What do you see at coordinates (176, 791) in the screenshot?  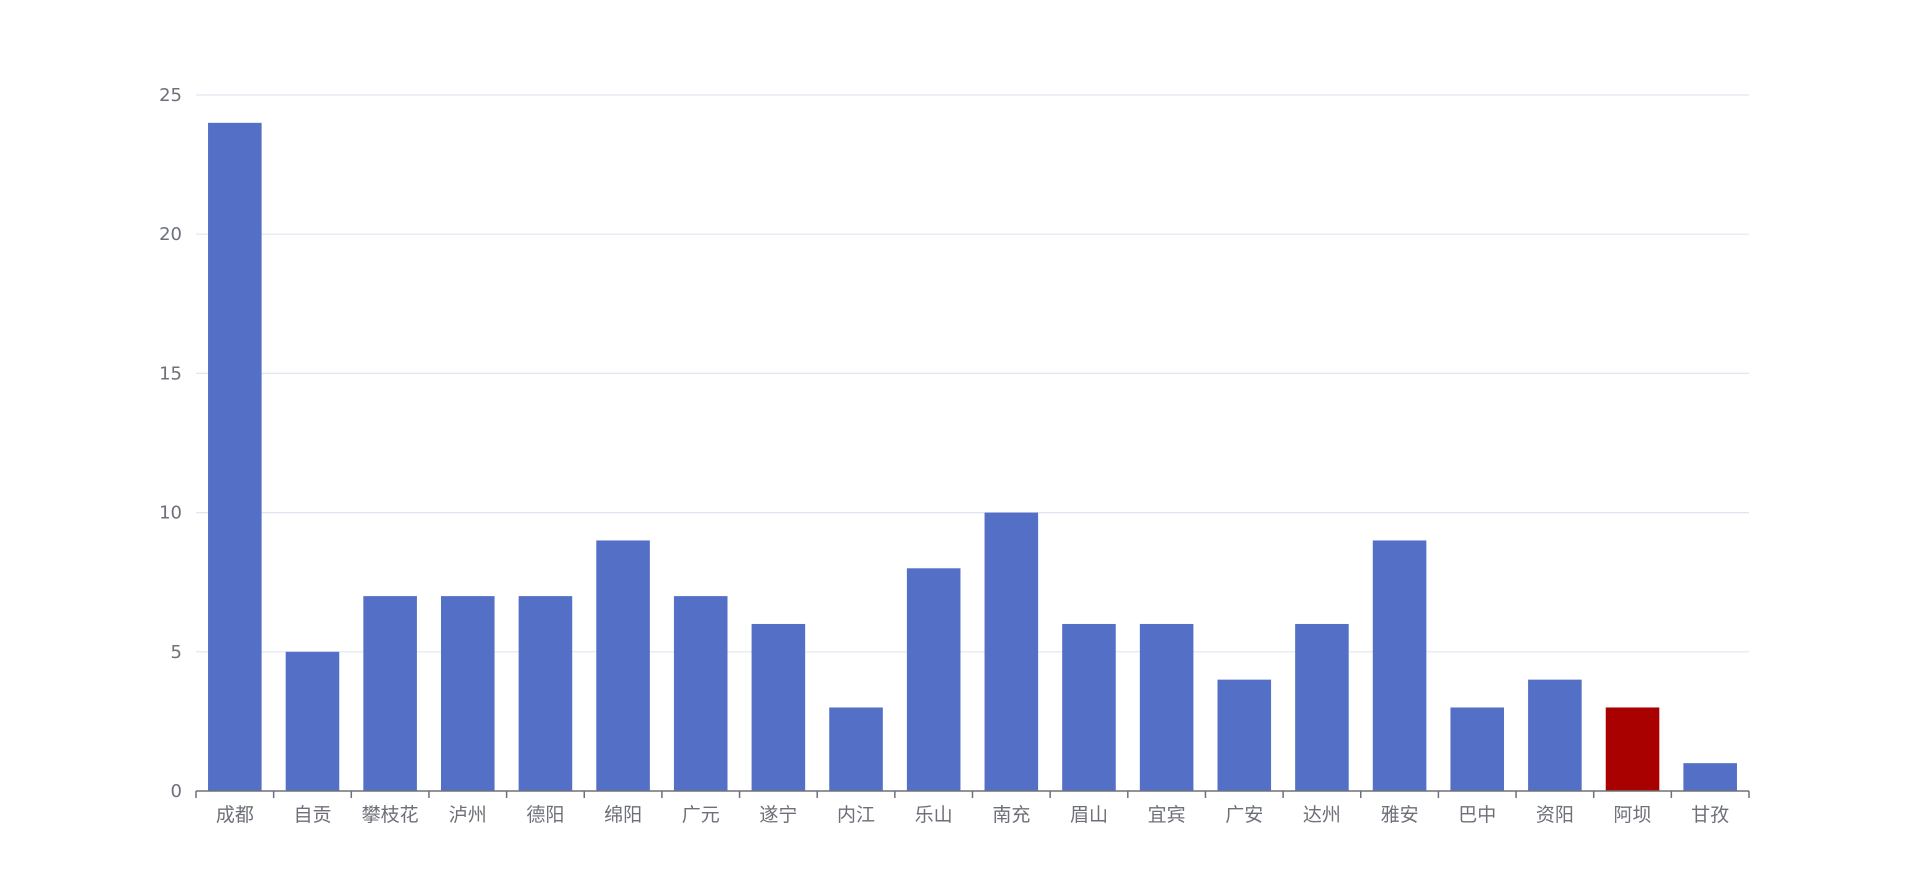 I see `y-tick-label: 0` at bounding box center [176, 791].